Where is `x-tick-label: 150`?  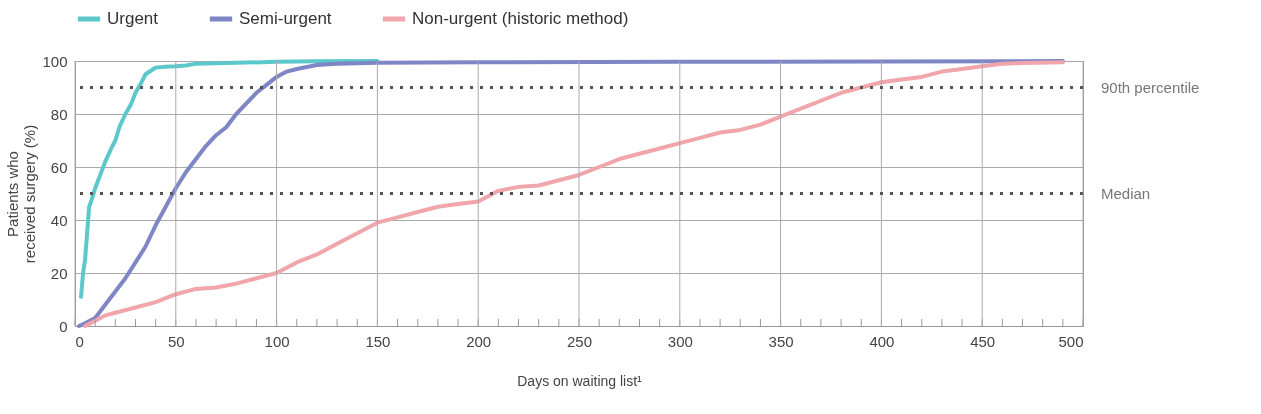
x-tick-label: 150 is located at coordinates (378, 341).